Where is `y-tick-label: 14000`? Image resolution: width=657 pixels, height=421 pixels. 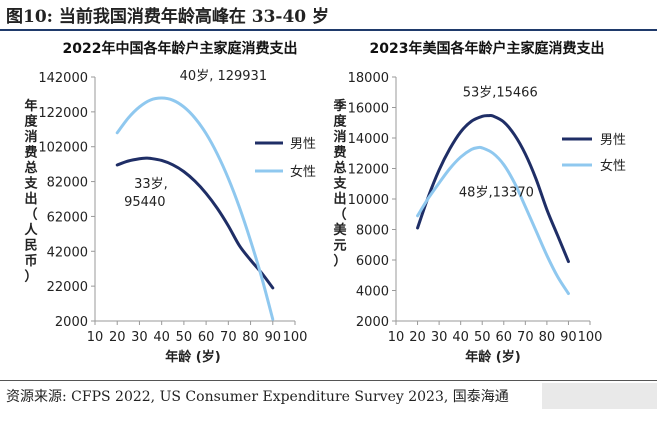 y-tick-label: 14000 is located at coordinates (368, 139).